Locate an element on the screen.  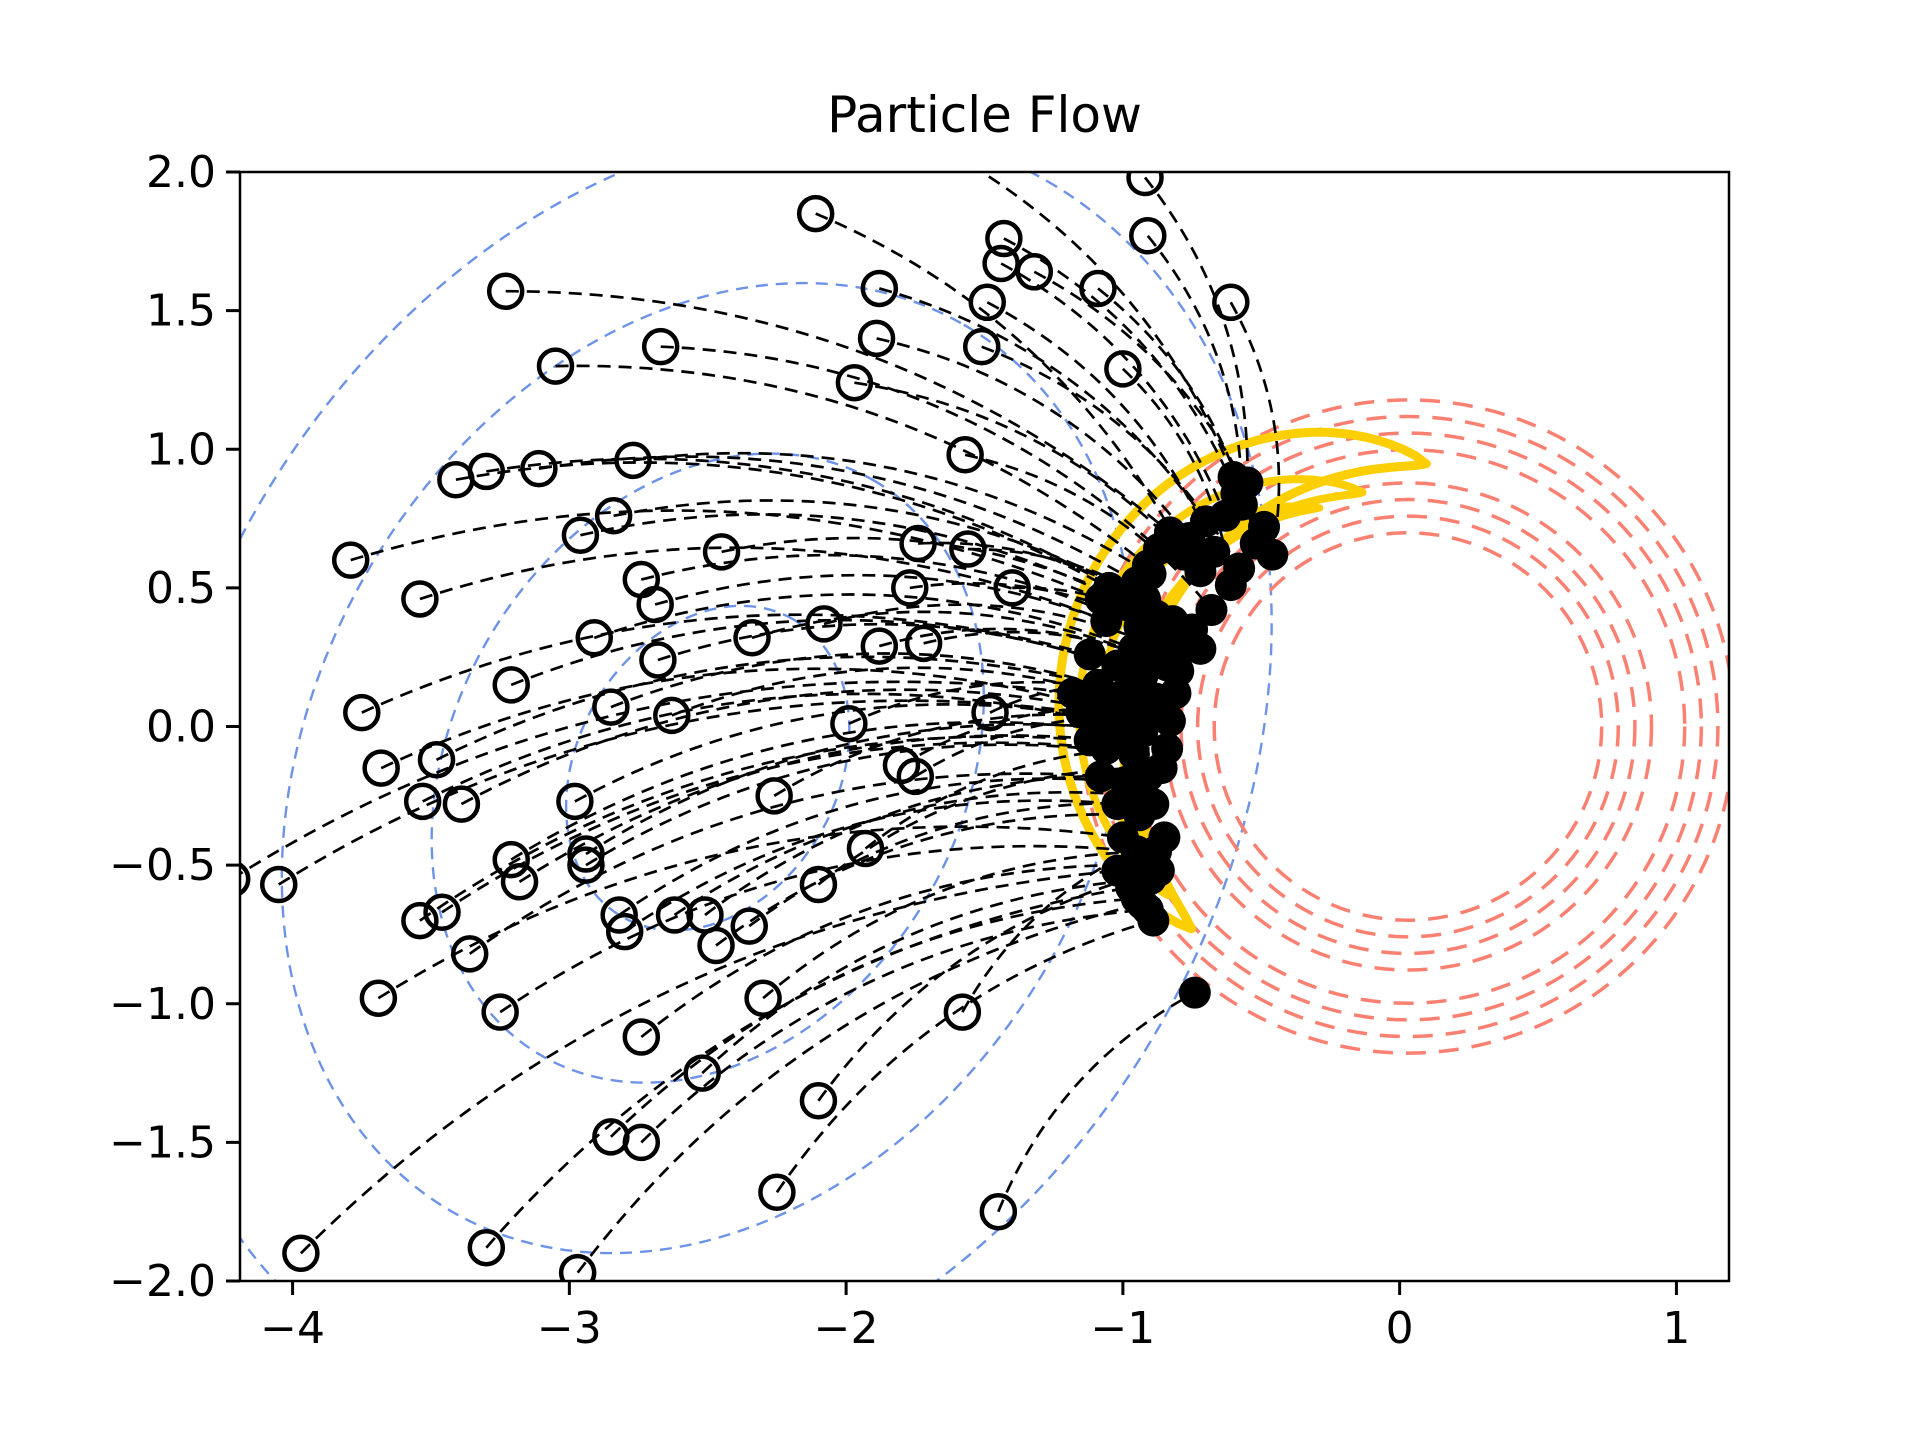
likelihood-contour is located at coordinates (1408, 726).